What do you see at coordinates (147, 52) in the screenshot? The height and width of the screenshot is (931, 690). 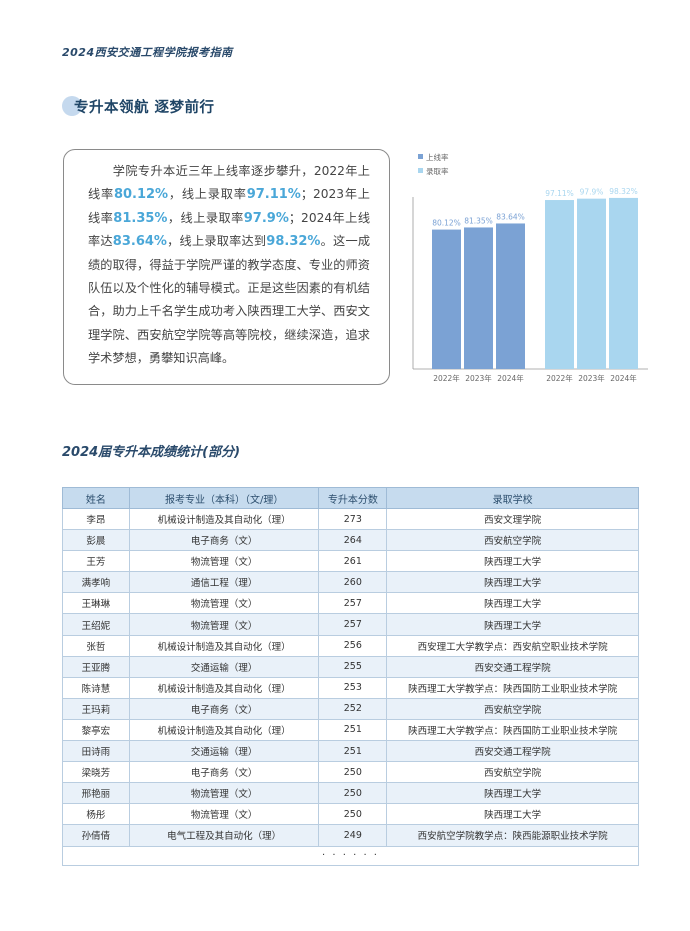 I see `document-header-title: 2024西安交通工程学院报考指南` at bounding box center [147, 52].